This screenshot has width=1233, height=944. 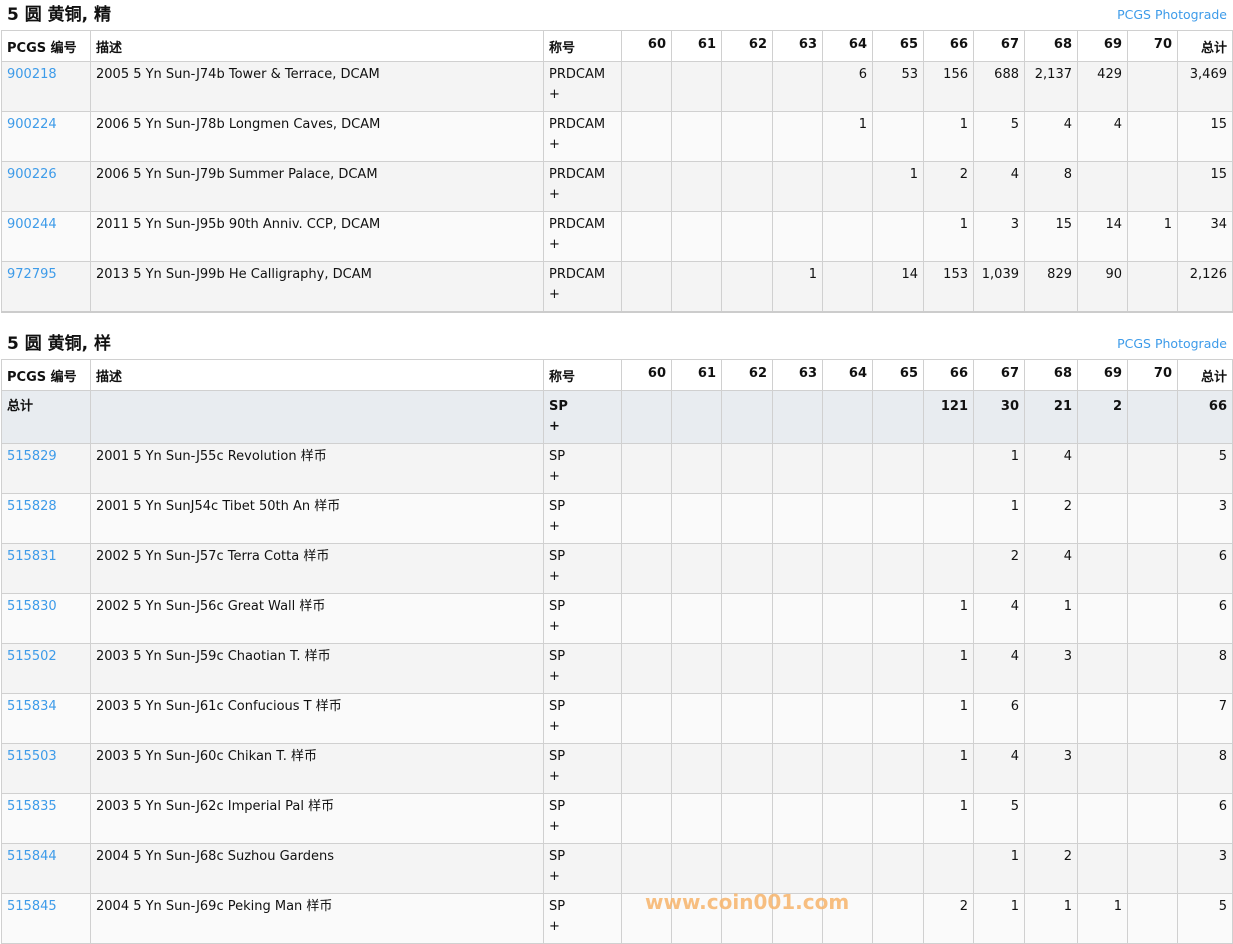 I want to click on pcgs-code-link: 515828, so click(x=32, y=506).